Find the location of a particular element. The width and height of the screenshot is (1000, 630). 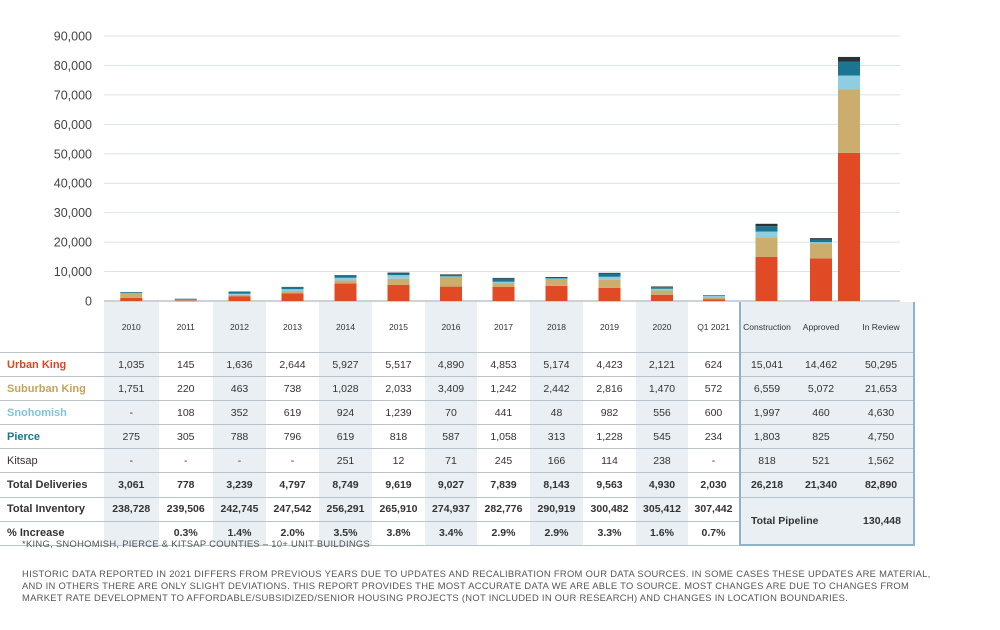

data-cell: 738 is located at coordinates (292, 389).